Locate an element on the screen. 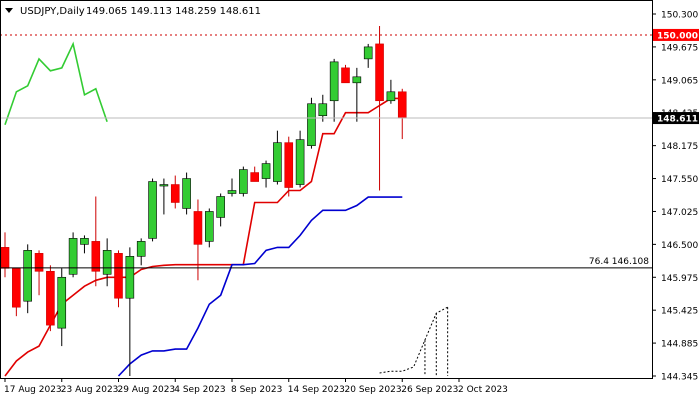 The image size is (700, 404). x-tick-label-6: 20 Sep 2023 is located at coordinates (373, 390).